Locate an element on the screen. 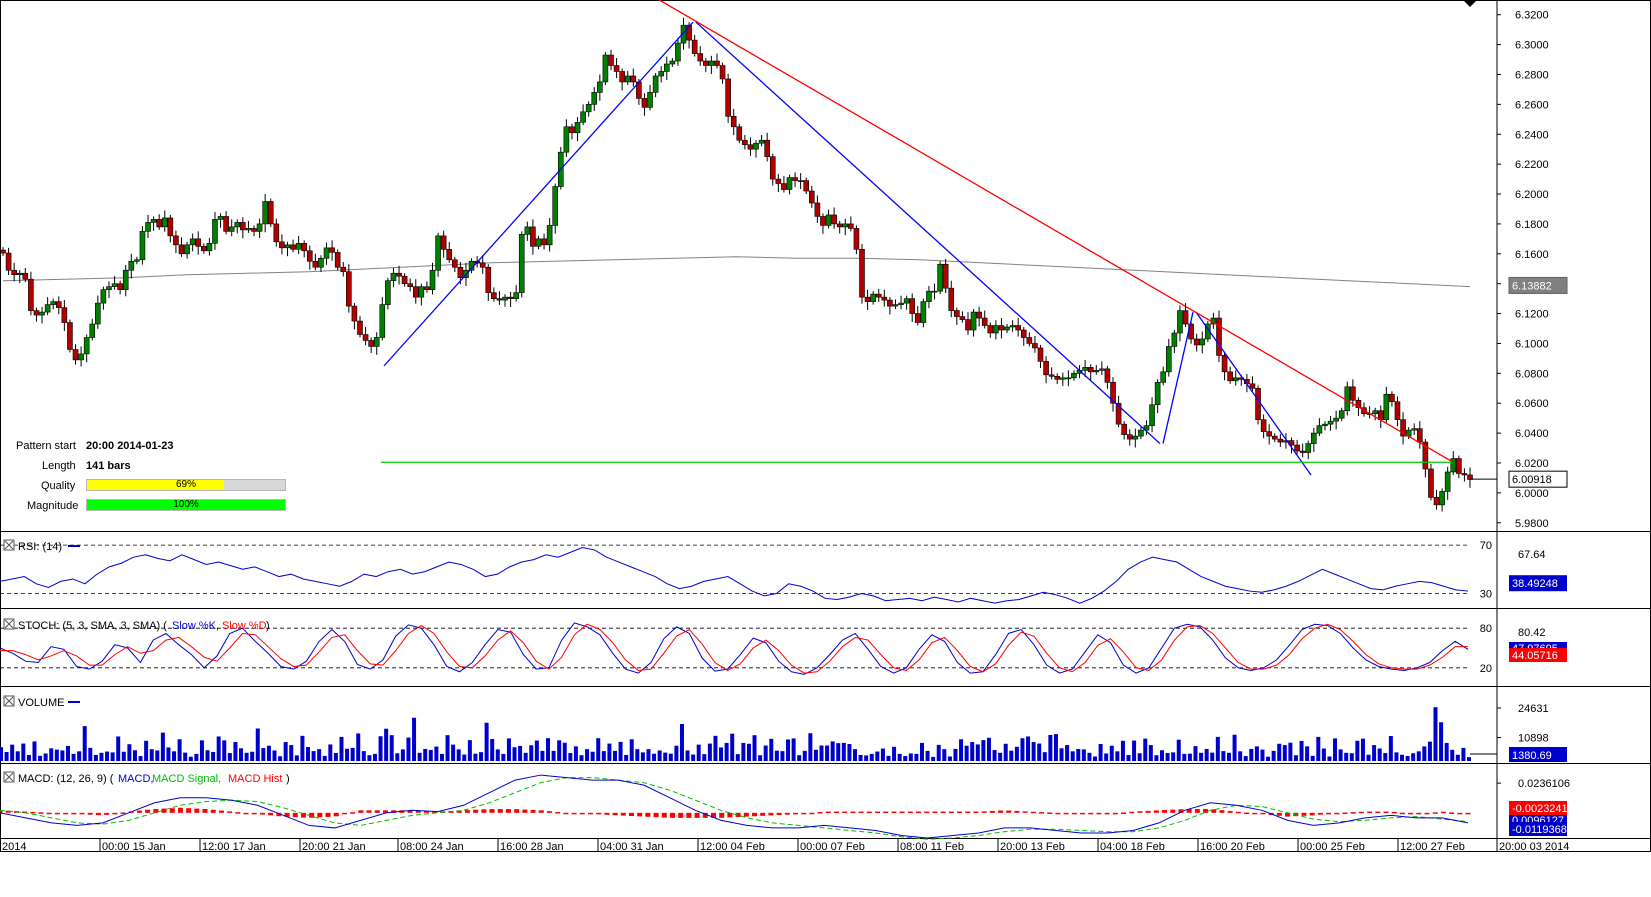 The image size is (1651, 897). price-tick-label: 6.1600 is located at coordinates (1532, 255).